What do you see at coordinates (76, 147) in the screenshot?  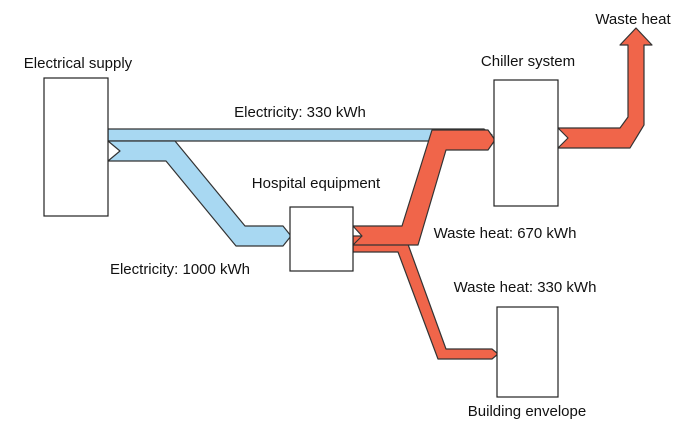 I see `node-electrical-supply` at bounding box center [76, 147].